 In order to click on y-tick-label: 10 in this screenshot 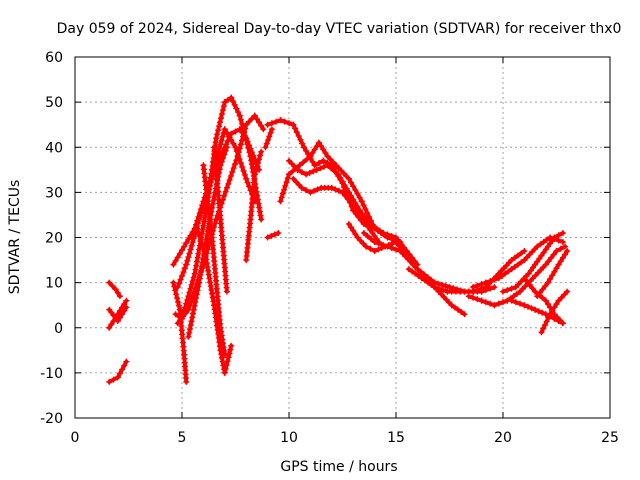, I will do `click(54, 284)`.